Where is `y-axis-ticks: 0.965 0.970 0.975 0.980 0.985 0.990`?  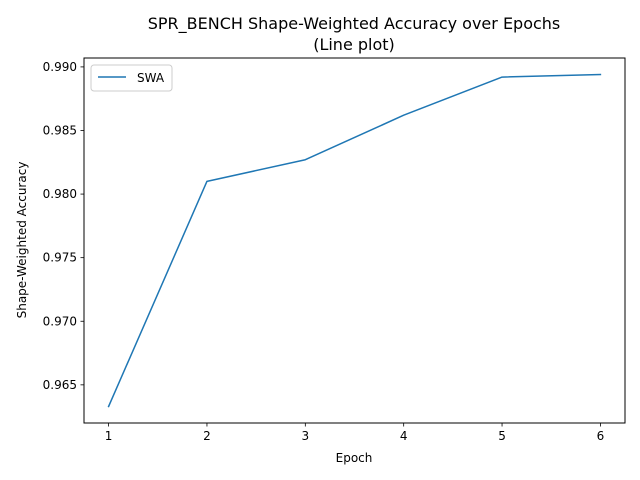 y-axis-ticks: 0.965 0.970 0.975 0.980 0.985 0.990 is located at coordinates (63, 226).